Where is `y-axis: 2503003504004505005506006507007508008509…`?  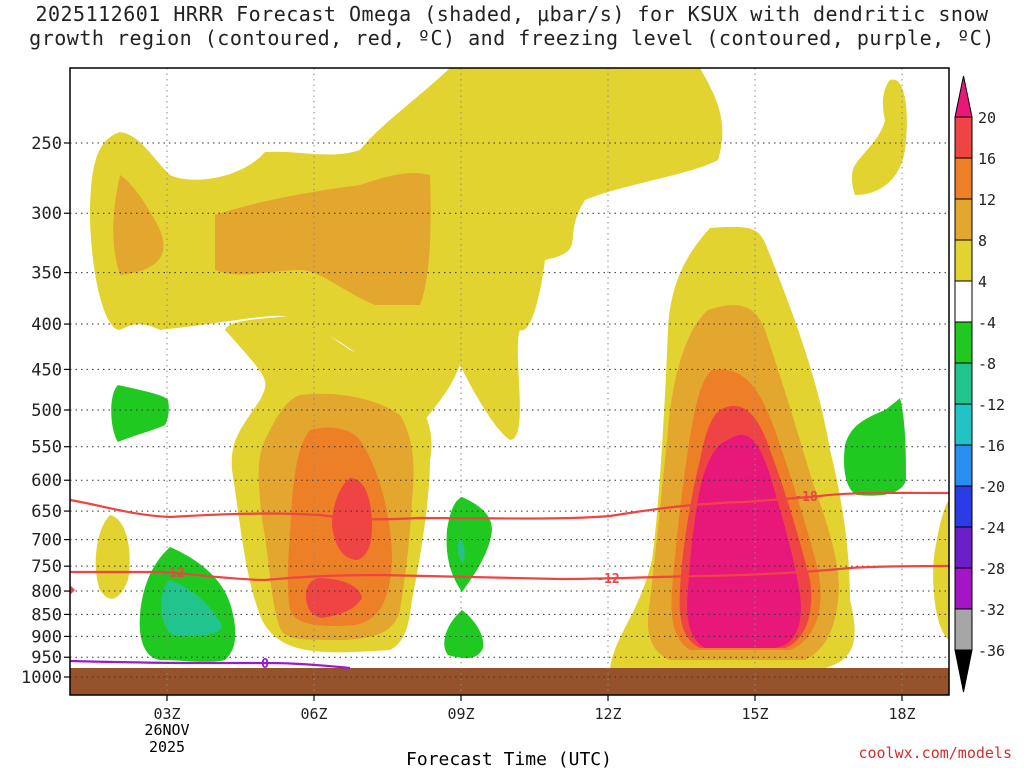
y-axis: 2503003504004505005506006507007508008509… is located at coordinates (45, 411).